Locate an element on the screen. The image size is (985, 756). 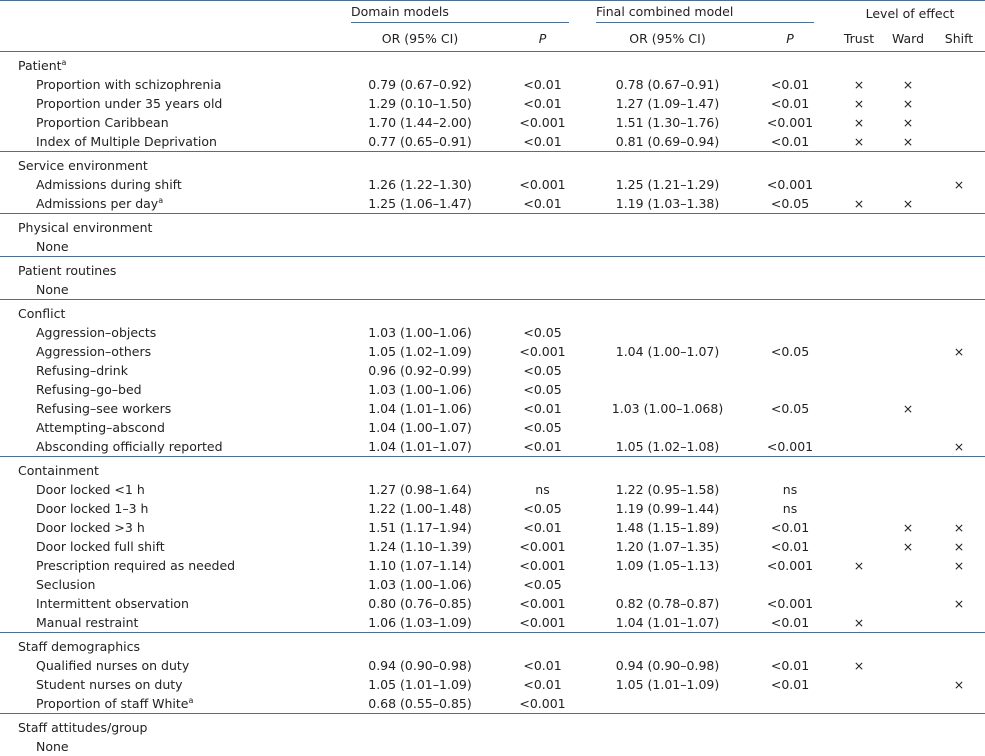
section-label: Conflict is located at coordinates (42, 313).